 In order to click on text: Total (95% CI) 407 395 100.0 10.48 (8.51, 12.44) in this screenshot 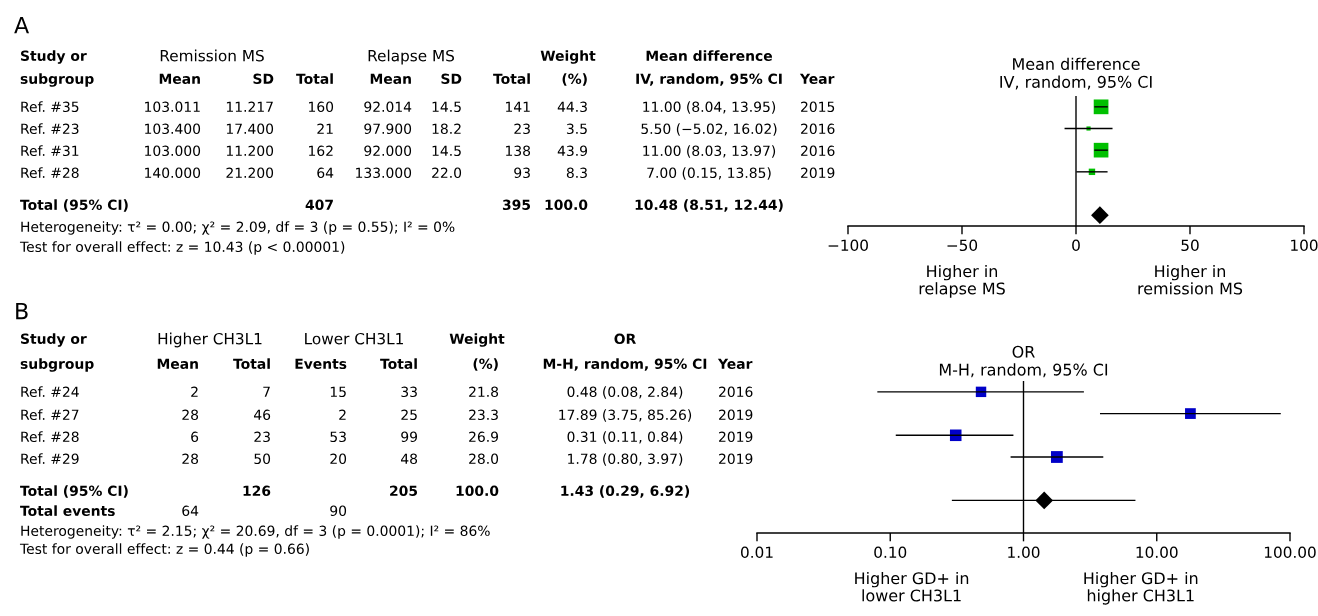, I will do `click(401, 205)`.